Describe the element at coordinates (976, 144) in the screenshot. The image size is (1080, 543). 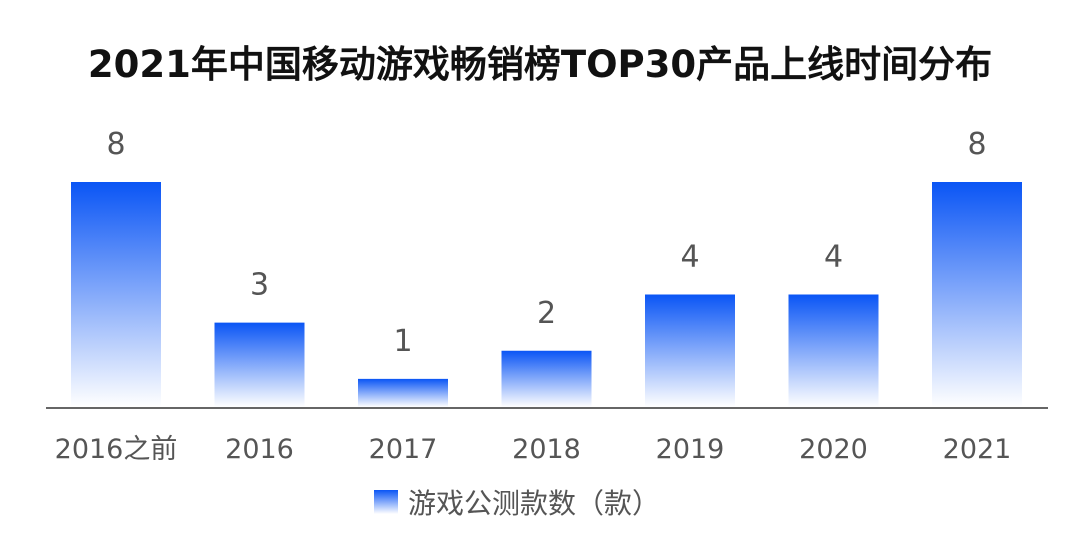
I see `data-label-6: 8` at that location.